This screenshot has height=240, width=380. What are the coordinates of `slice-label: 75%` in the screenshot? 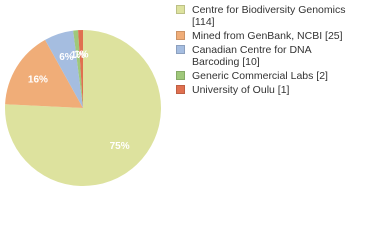 It's located at (120, 146).